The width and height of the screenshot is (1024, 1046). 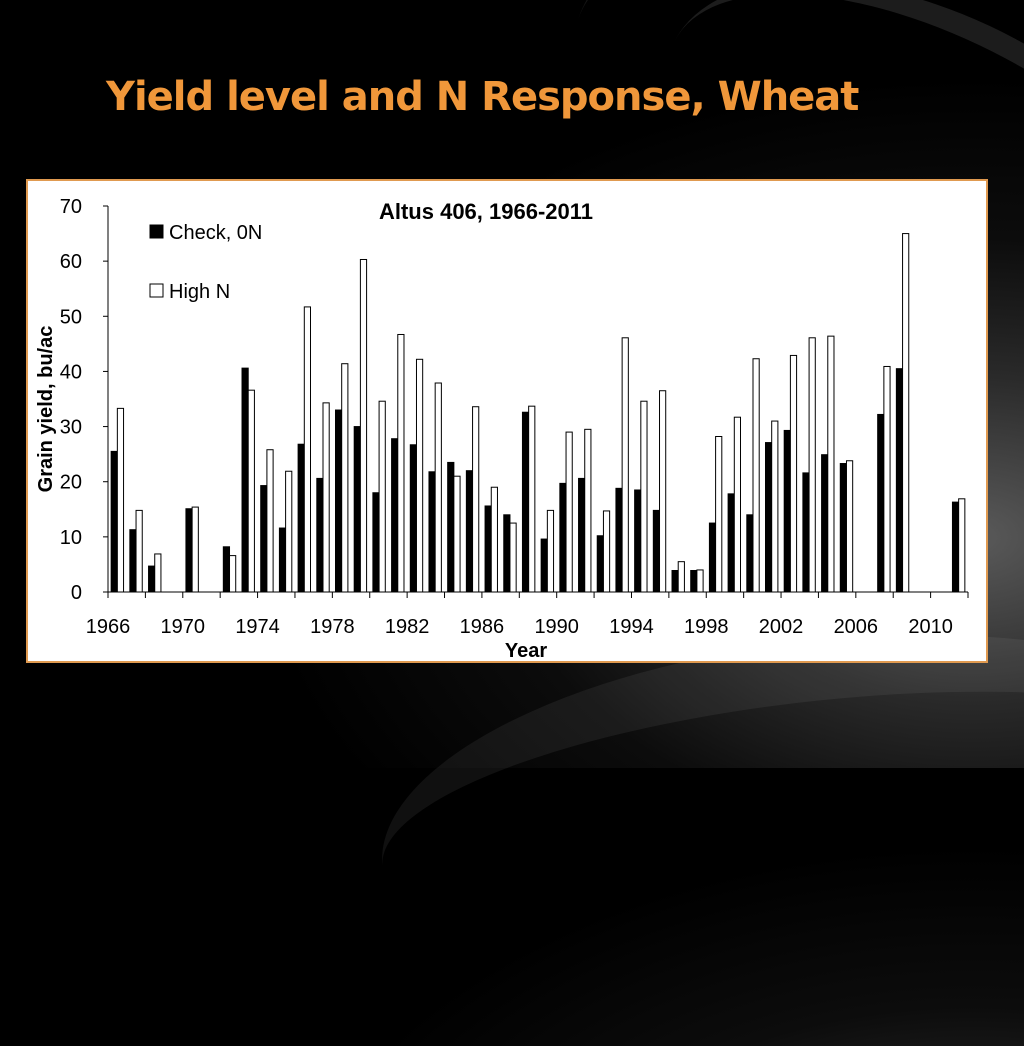 What do you see at coordinates (71, 538) in the screenshot?
I see `y-tick-label: 10` at bounding box center [71, 538].